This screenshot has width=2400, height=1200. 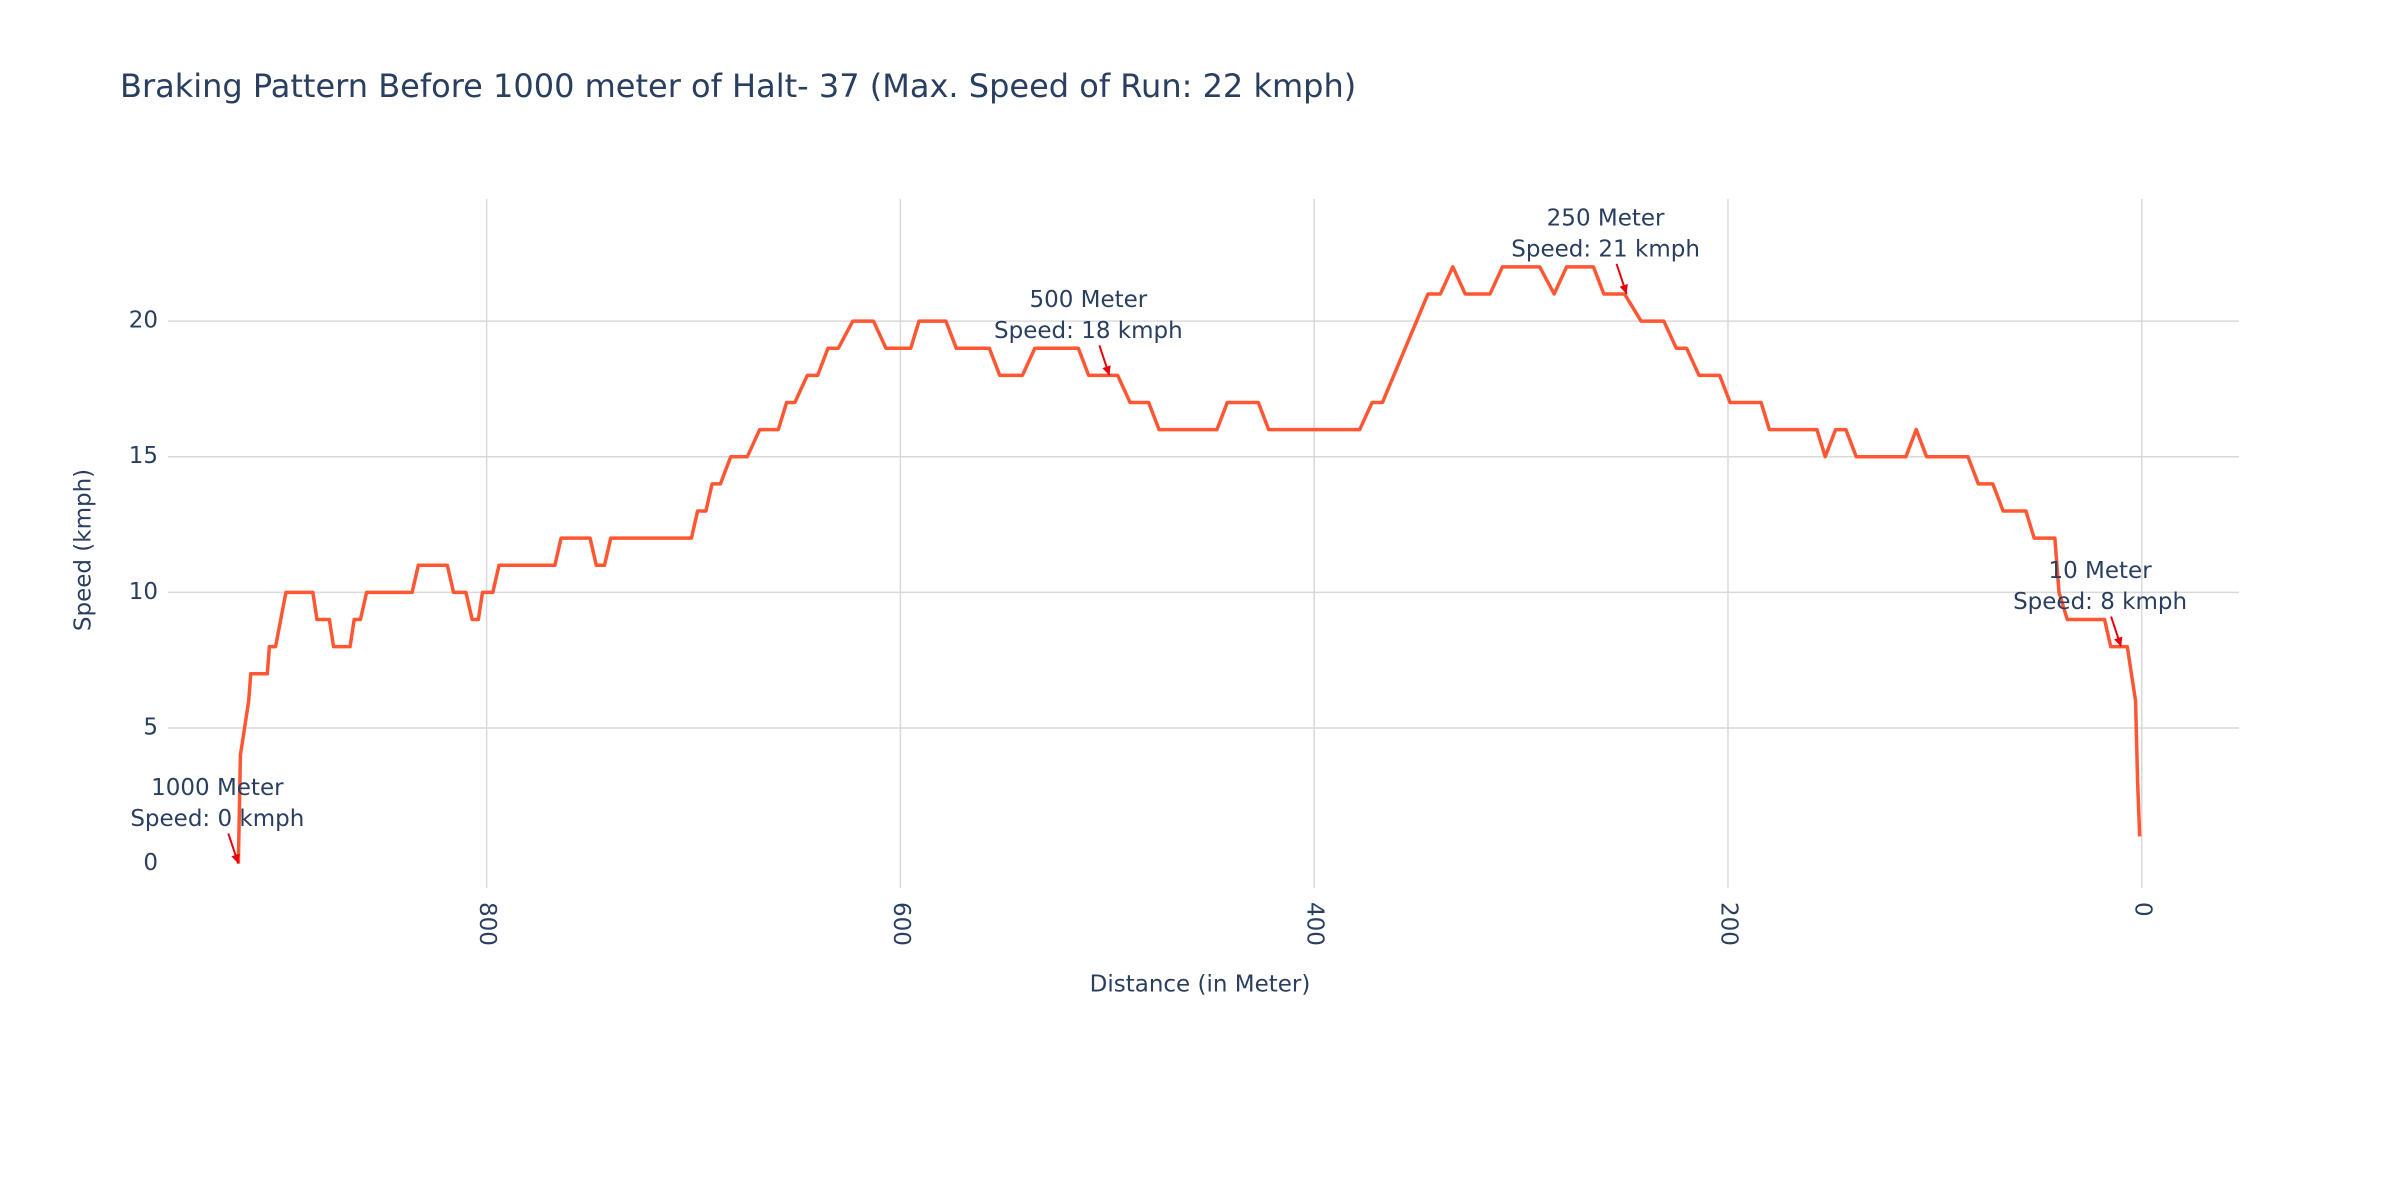 I want to click on y-tick-label: 15, so click(x=143, y=456).